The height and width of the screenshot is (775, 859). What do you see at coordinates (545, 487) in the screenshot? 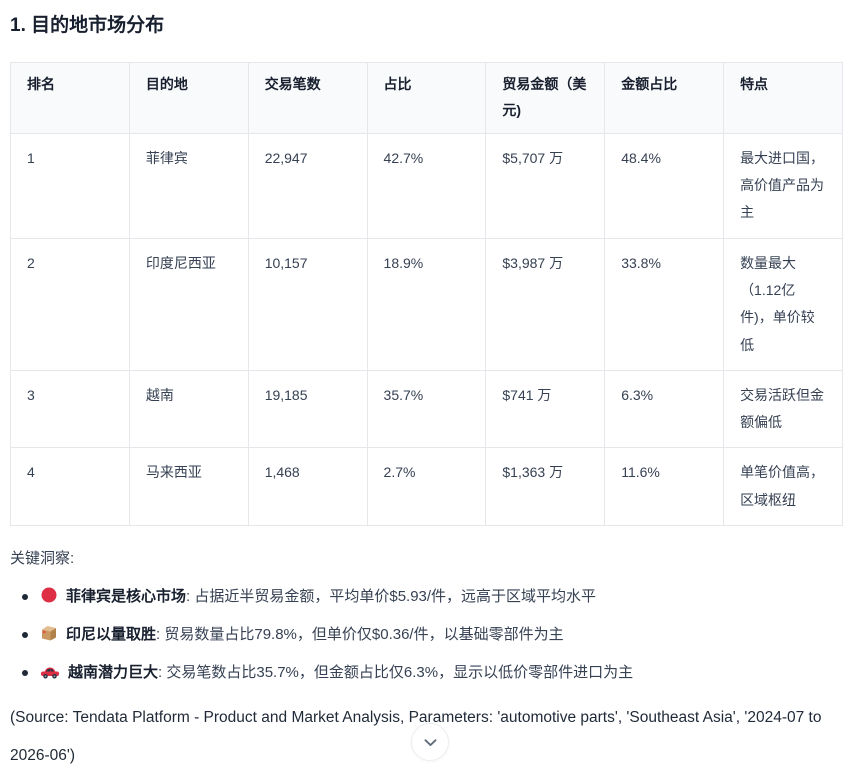
I see `cell-trade-amount: $1,363 万` at bounding box center [545, 487].